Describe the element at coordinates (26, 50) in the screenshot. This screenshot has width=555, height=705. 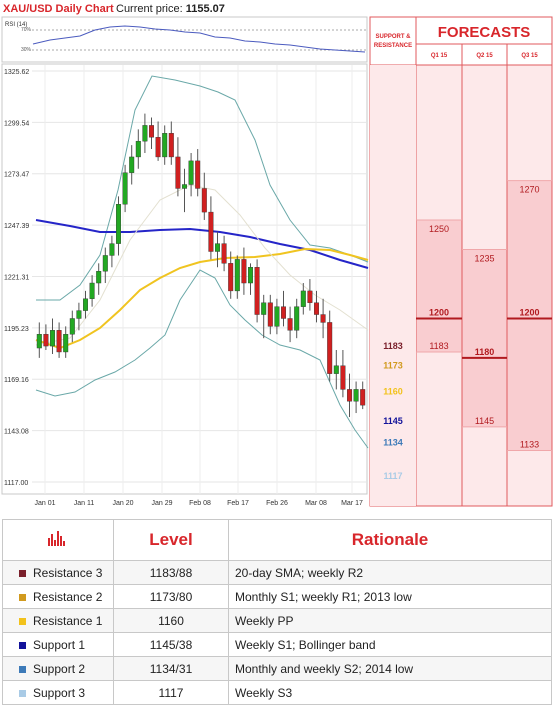
I see `rsi-level-30: 30%` at that location.